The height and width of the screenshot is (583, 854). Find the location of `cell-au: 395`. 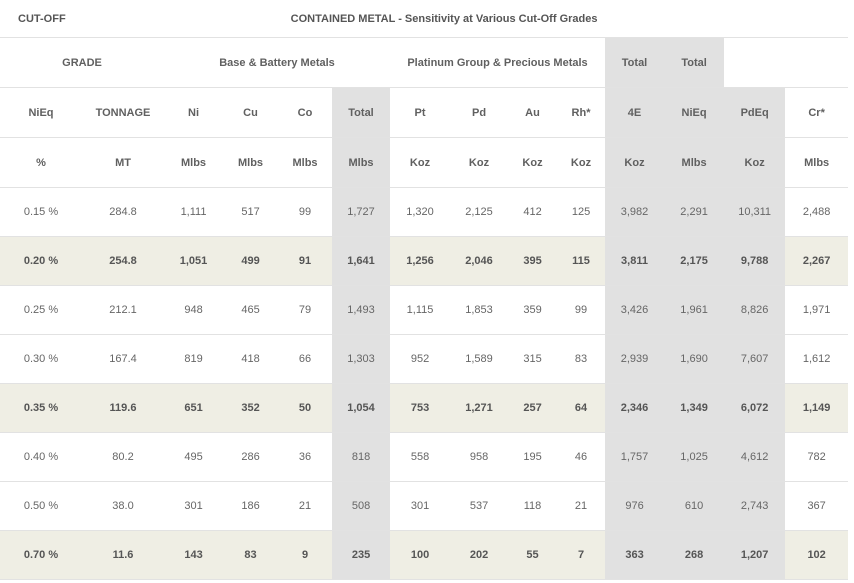

cell-au: 395 is located at coordinates (533, 261).